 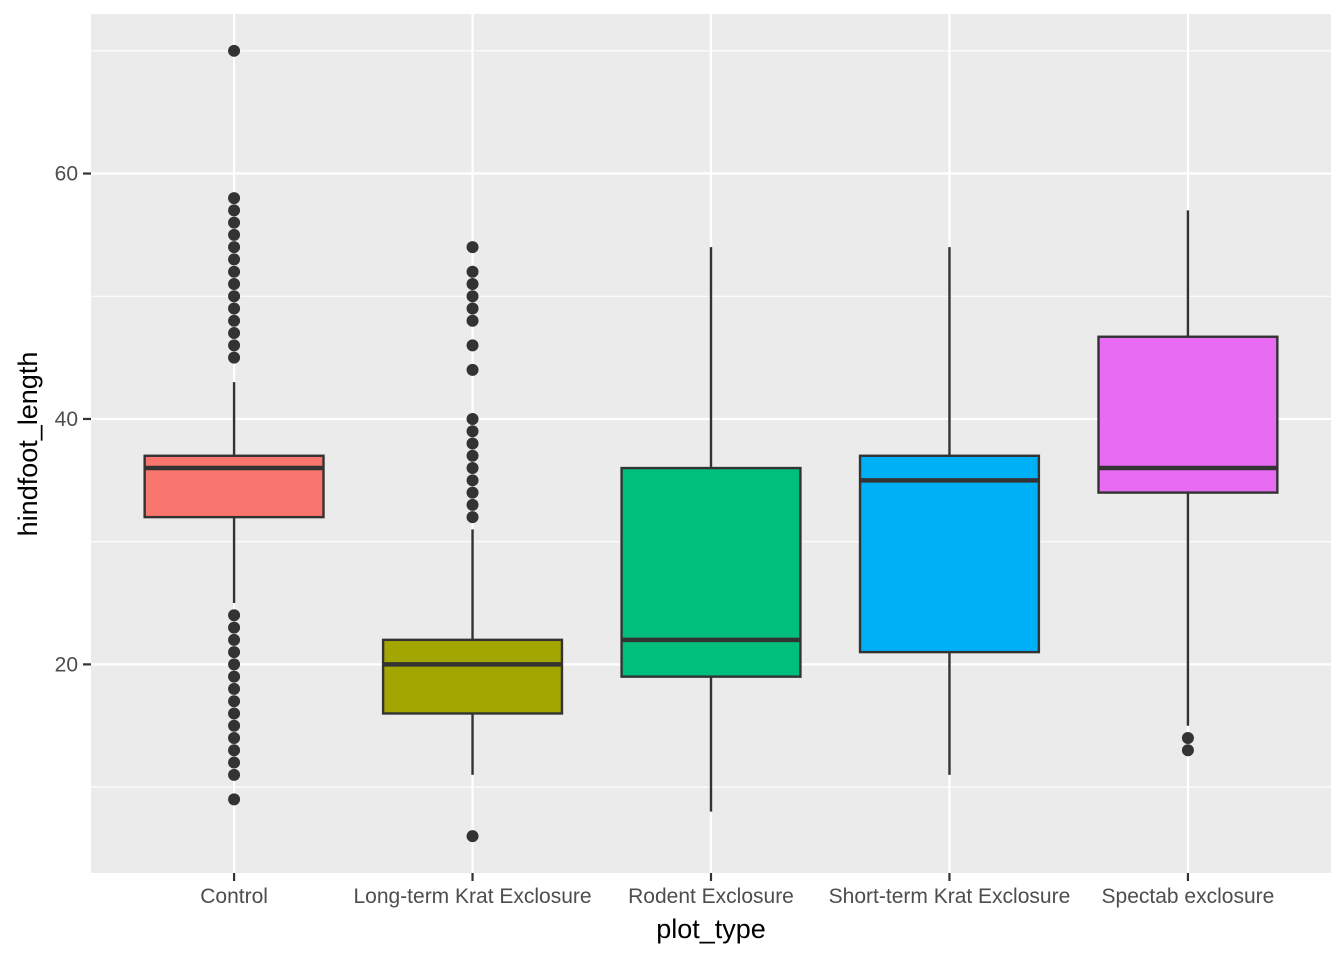 I want to click on box-rodent-exclosure, so click(x=711, y=529).